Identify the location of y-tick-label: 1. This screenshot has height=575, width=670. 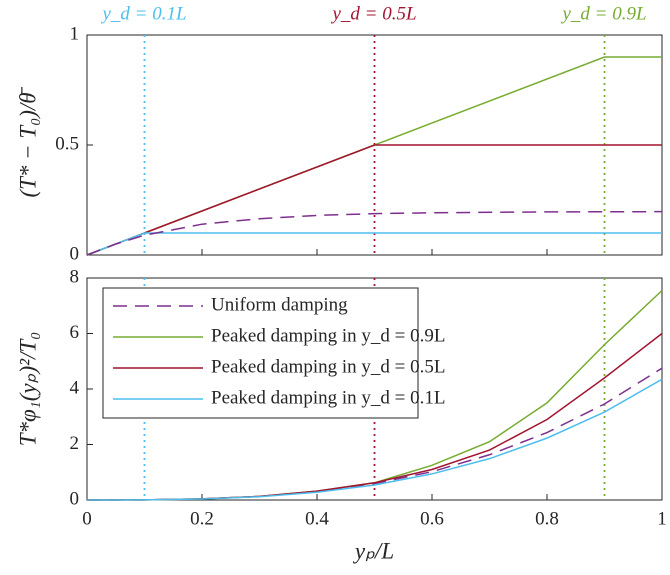
(75, 33).